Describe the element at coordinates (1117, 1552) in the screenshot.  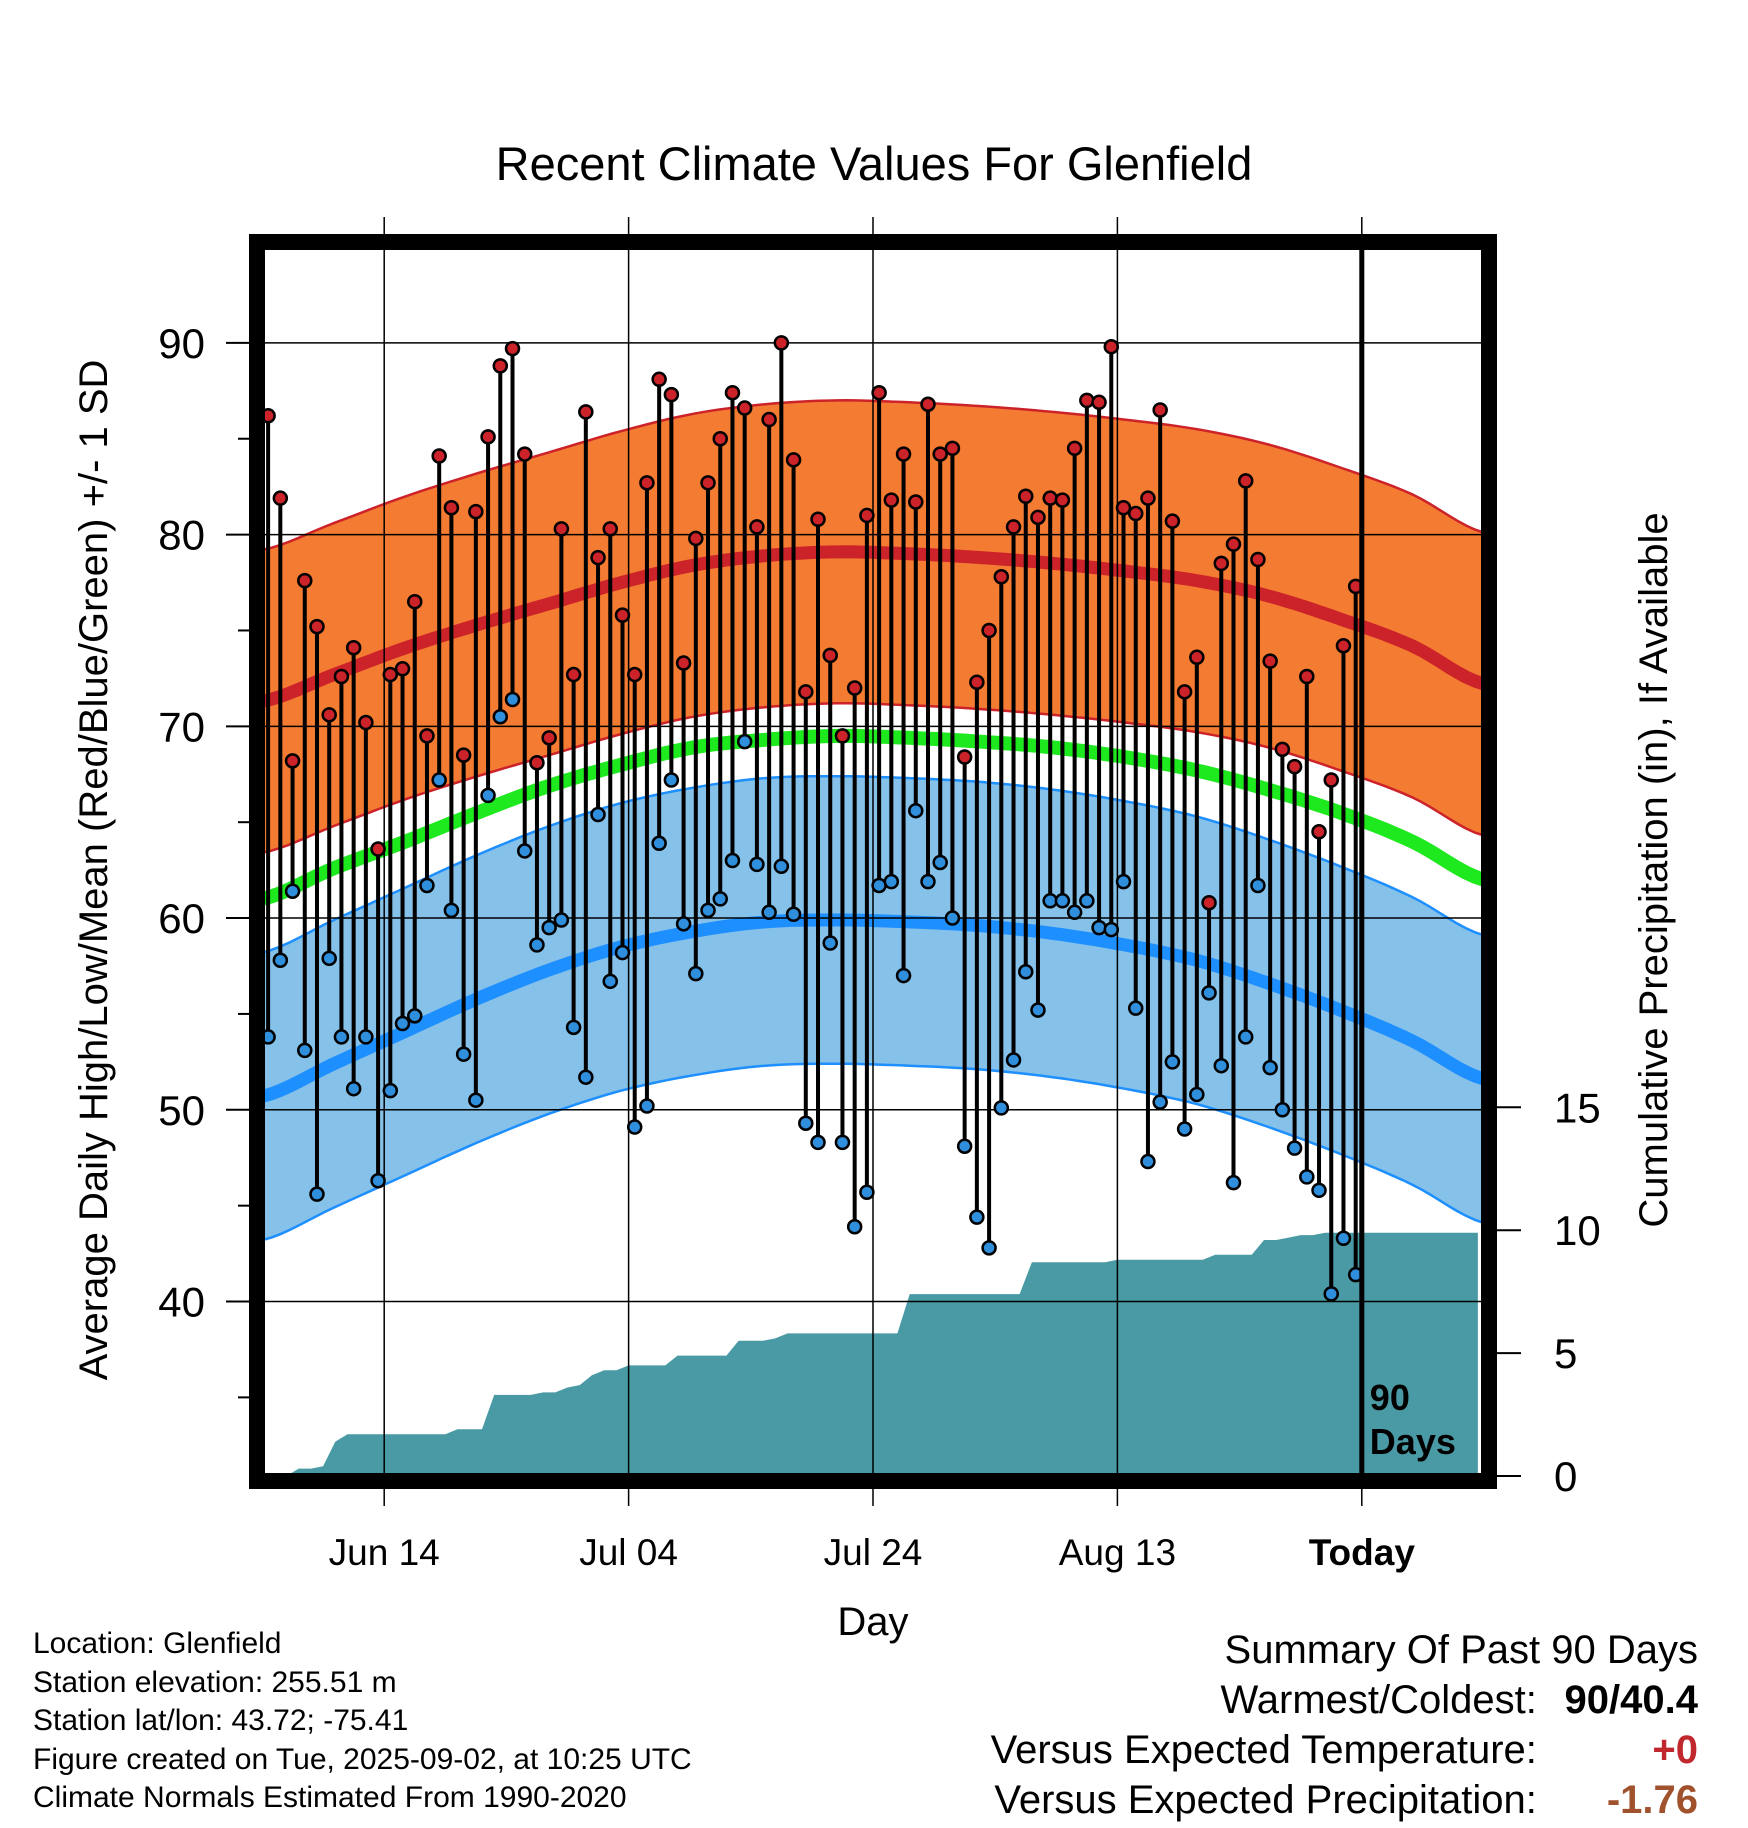
I see `x-tick-label: Aug 13` at that location.